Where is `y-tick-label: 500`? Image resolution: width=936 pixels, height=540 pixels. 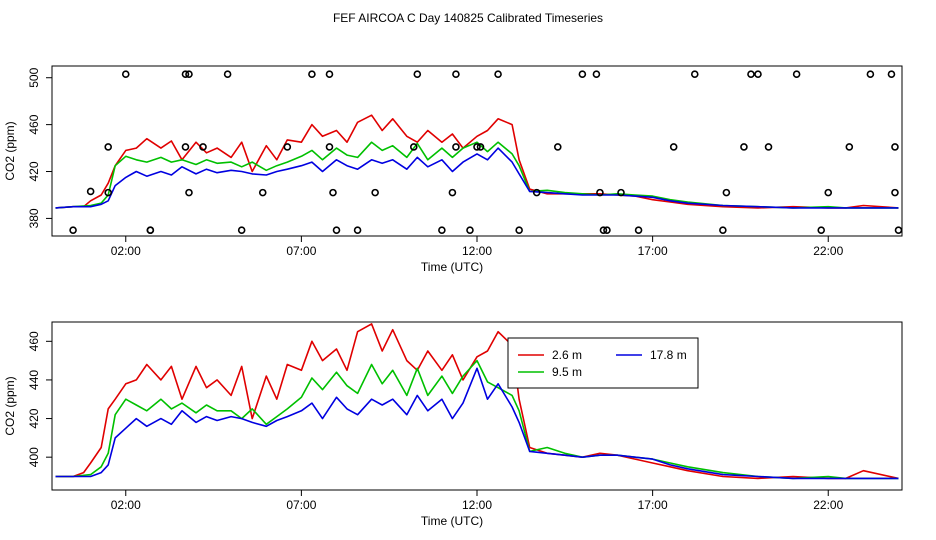
y-tick-label: 500 is located at coordinates (34, 77).